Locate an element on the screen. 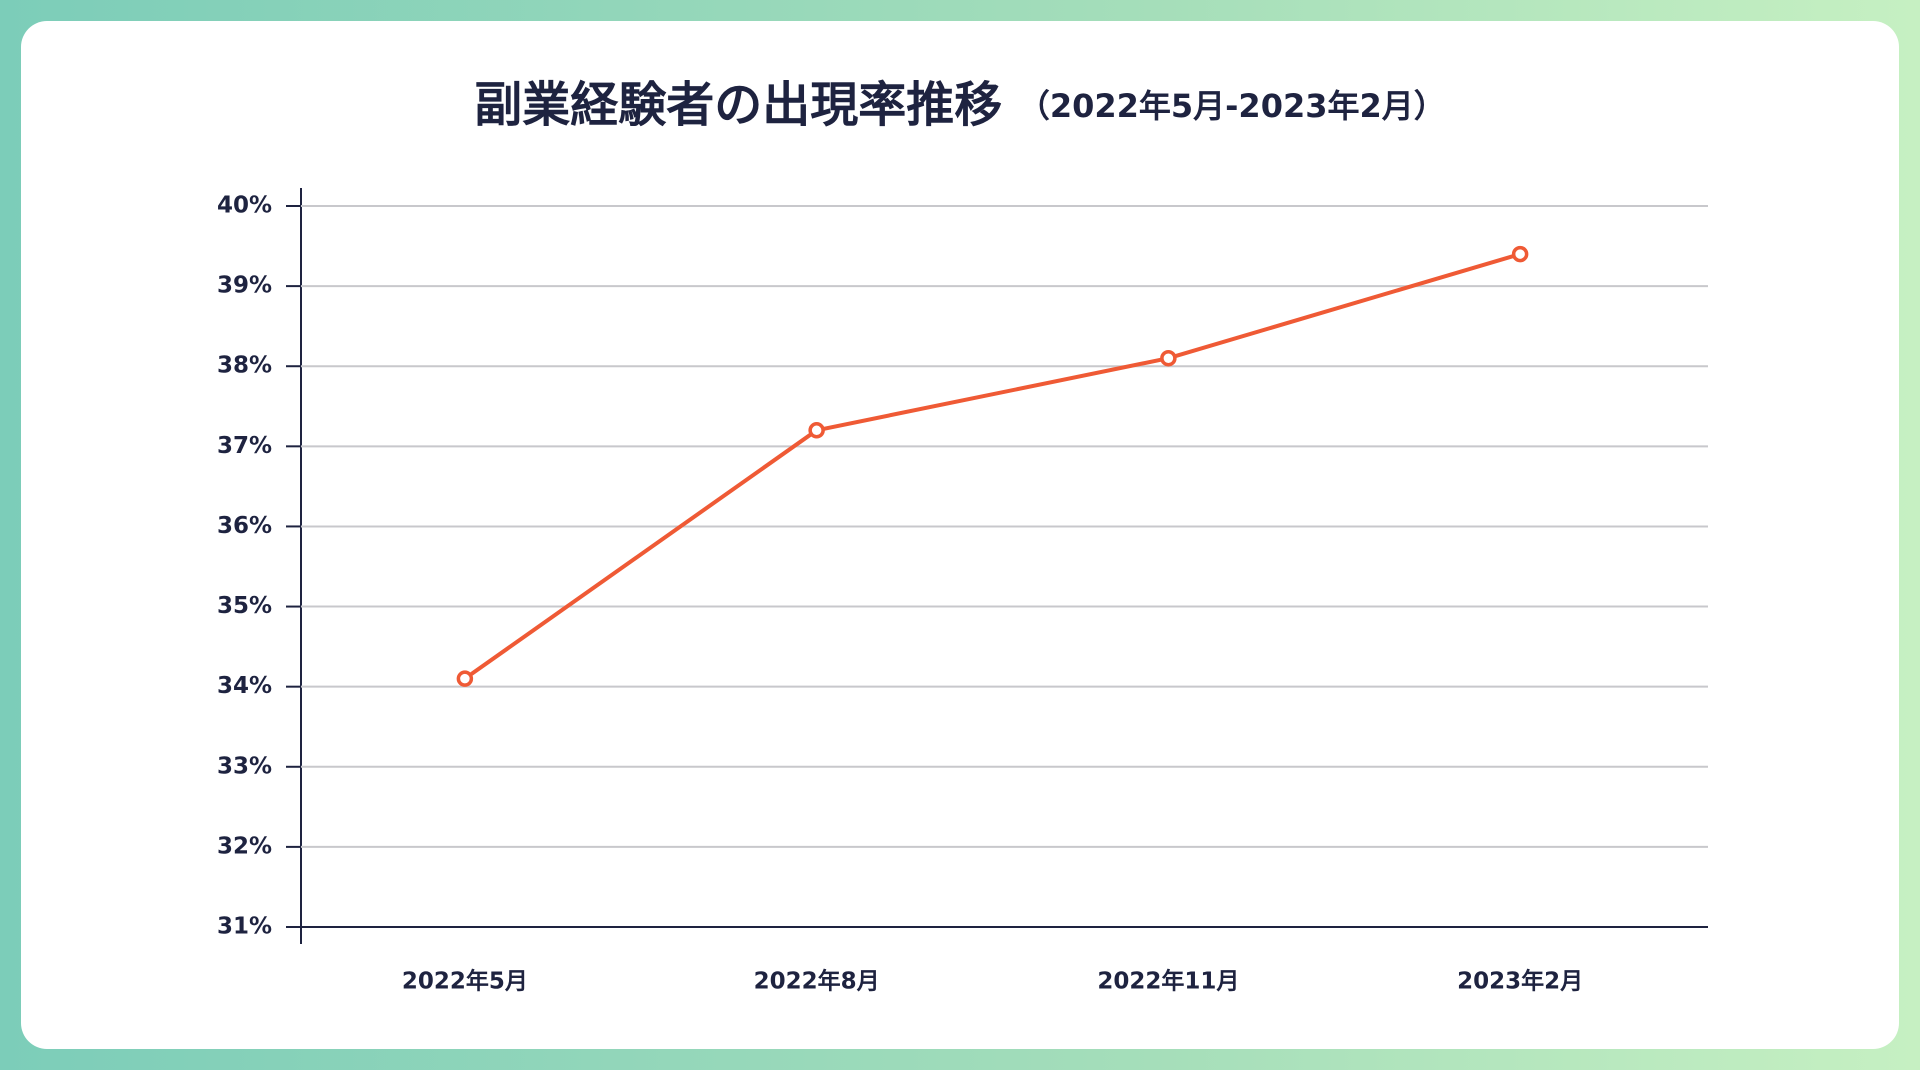 The height and width of the screenshot is (1070, 1920). x-tick-label: 2022年11月 is located at coordinates (1168, 981).